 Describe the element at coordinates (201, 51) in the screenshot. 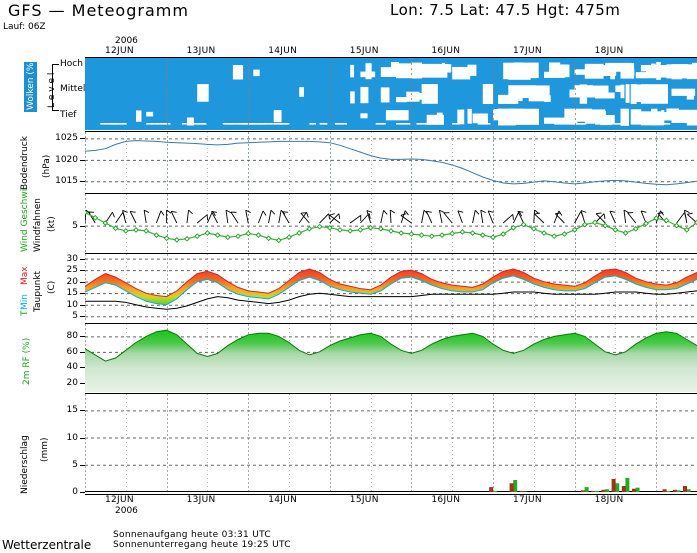

I see `axis-day-label-top: 13JUN` at that location.